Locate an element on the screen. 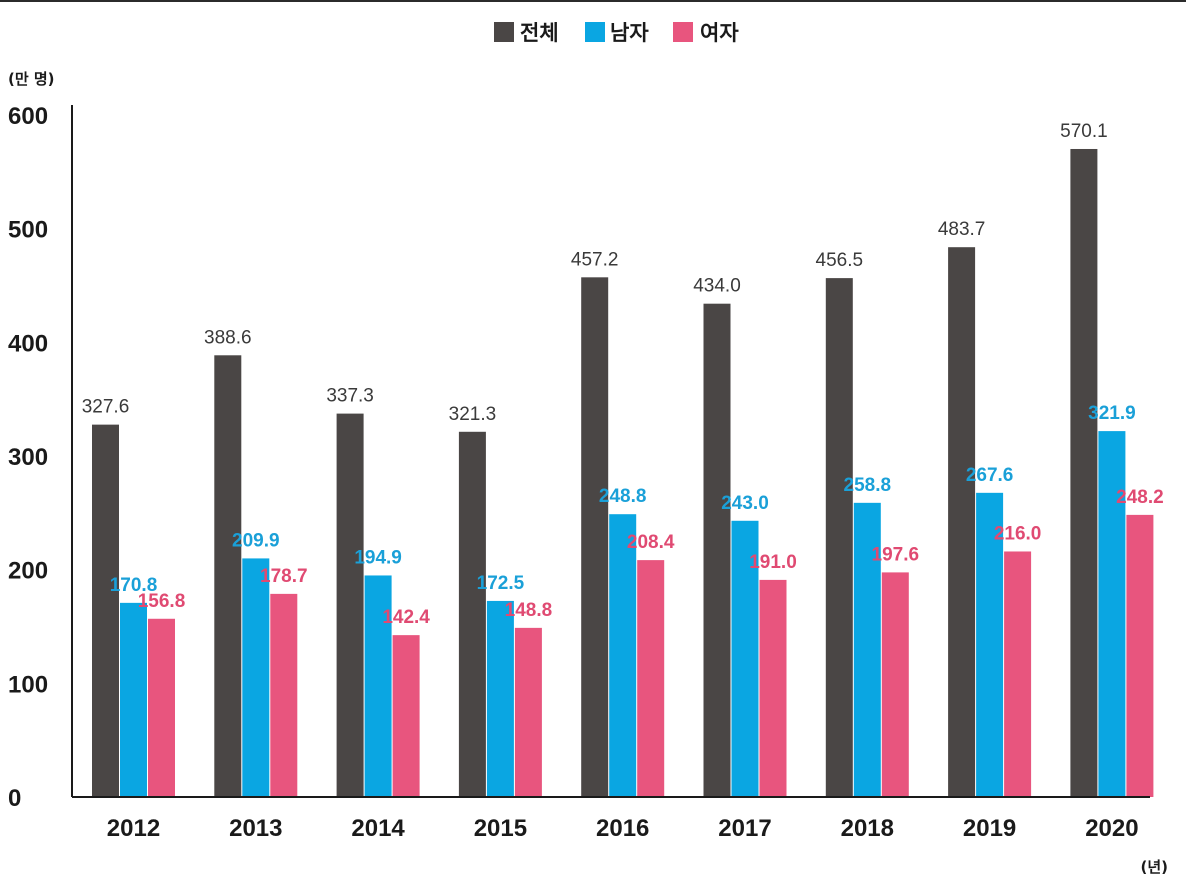 This screenshot has width=1186, height=877. legend-label-2: 남자 is located at coordinates (629, 33).